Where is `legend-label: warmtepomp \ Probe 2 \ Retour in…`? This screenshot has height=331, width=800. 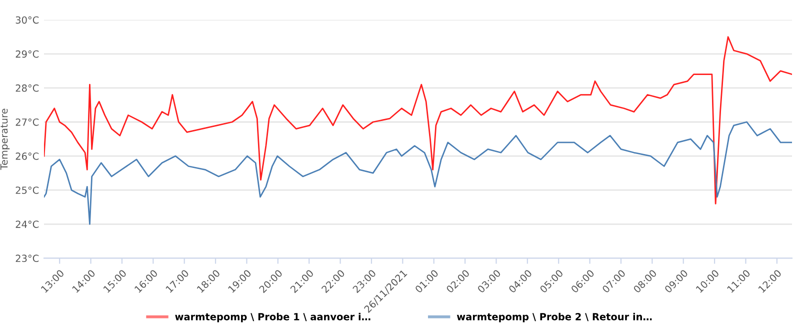 legend-label: warmtepomp \ Probe 2 \ Retour in… is located at coordinates (554, 317).